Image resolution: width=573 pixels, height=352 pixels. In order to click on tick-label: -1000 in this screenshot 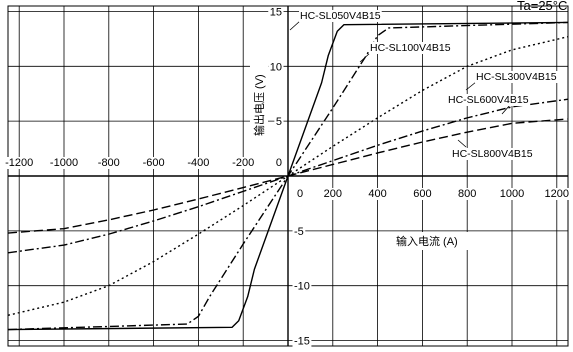, I will do `click(64, 163)`.